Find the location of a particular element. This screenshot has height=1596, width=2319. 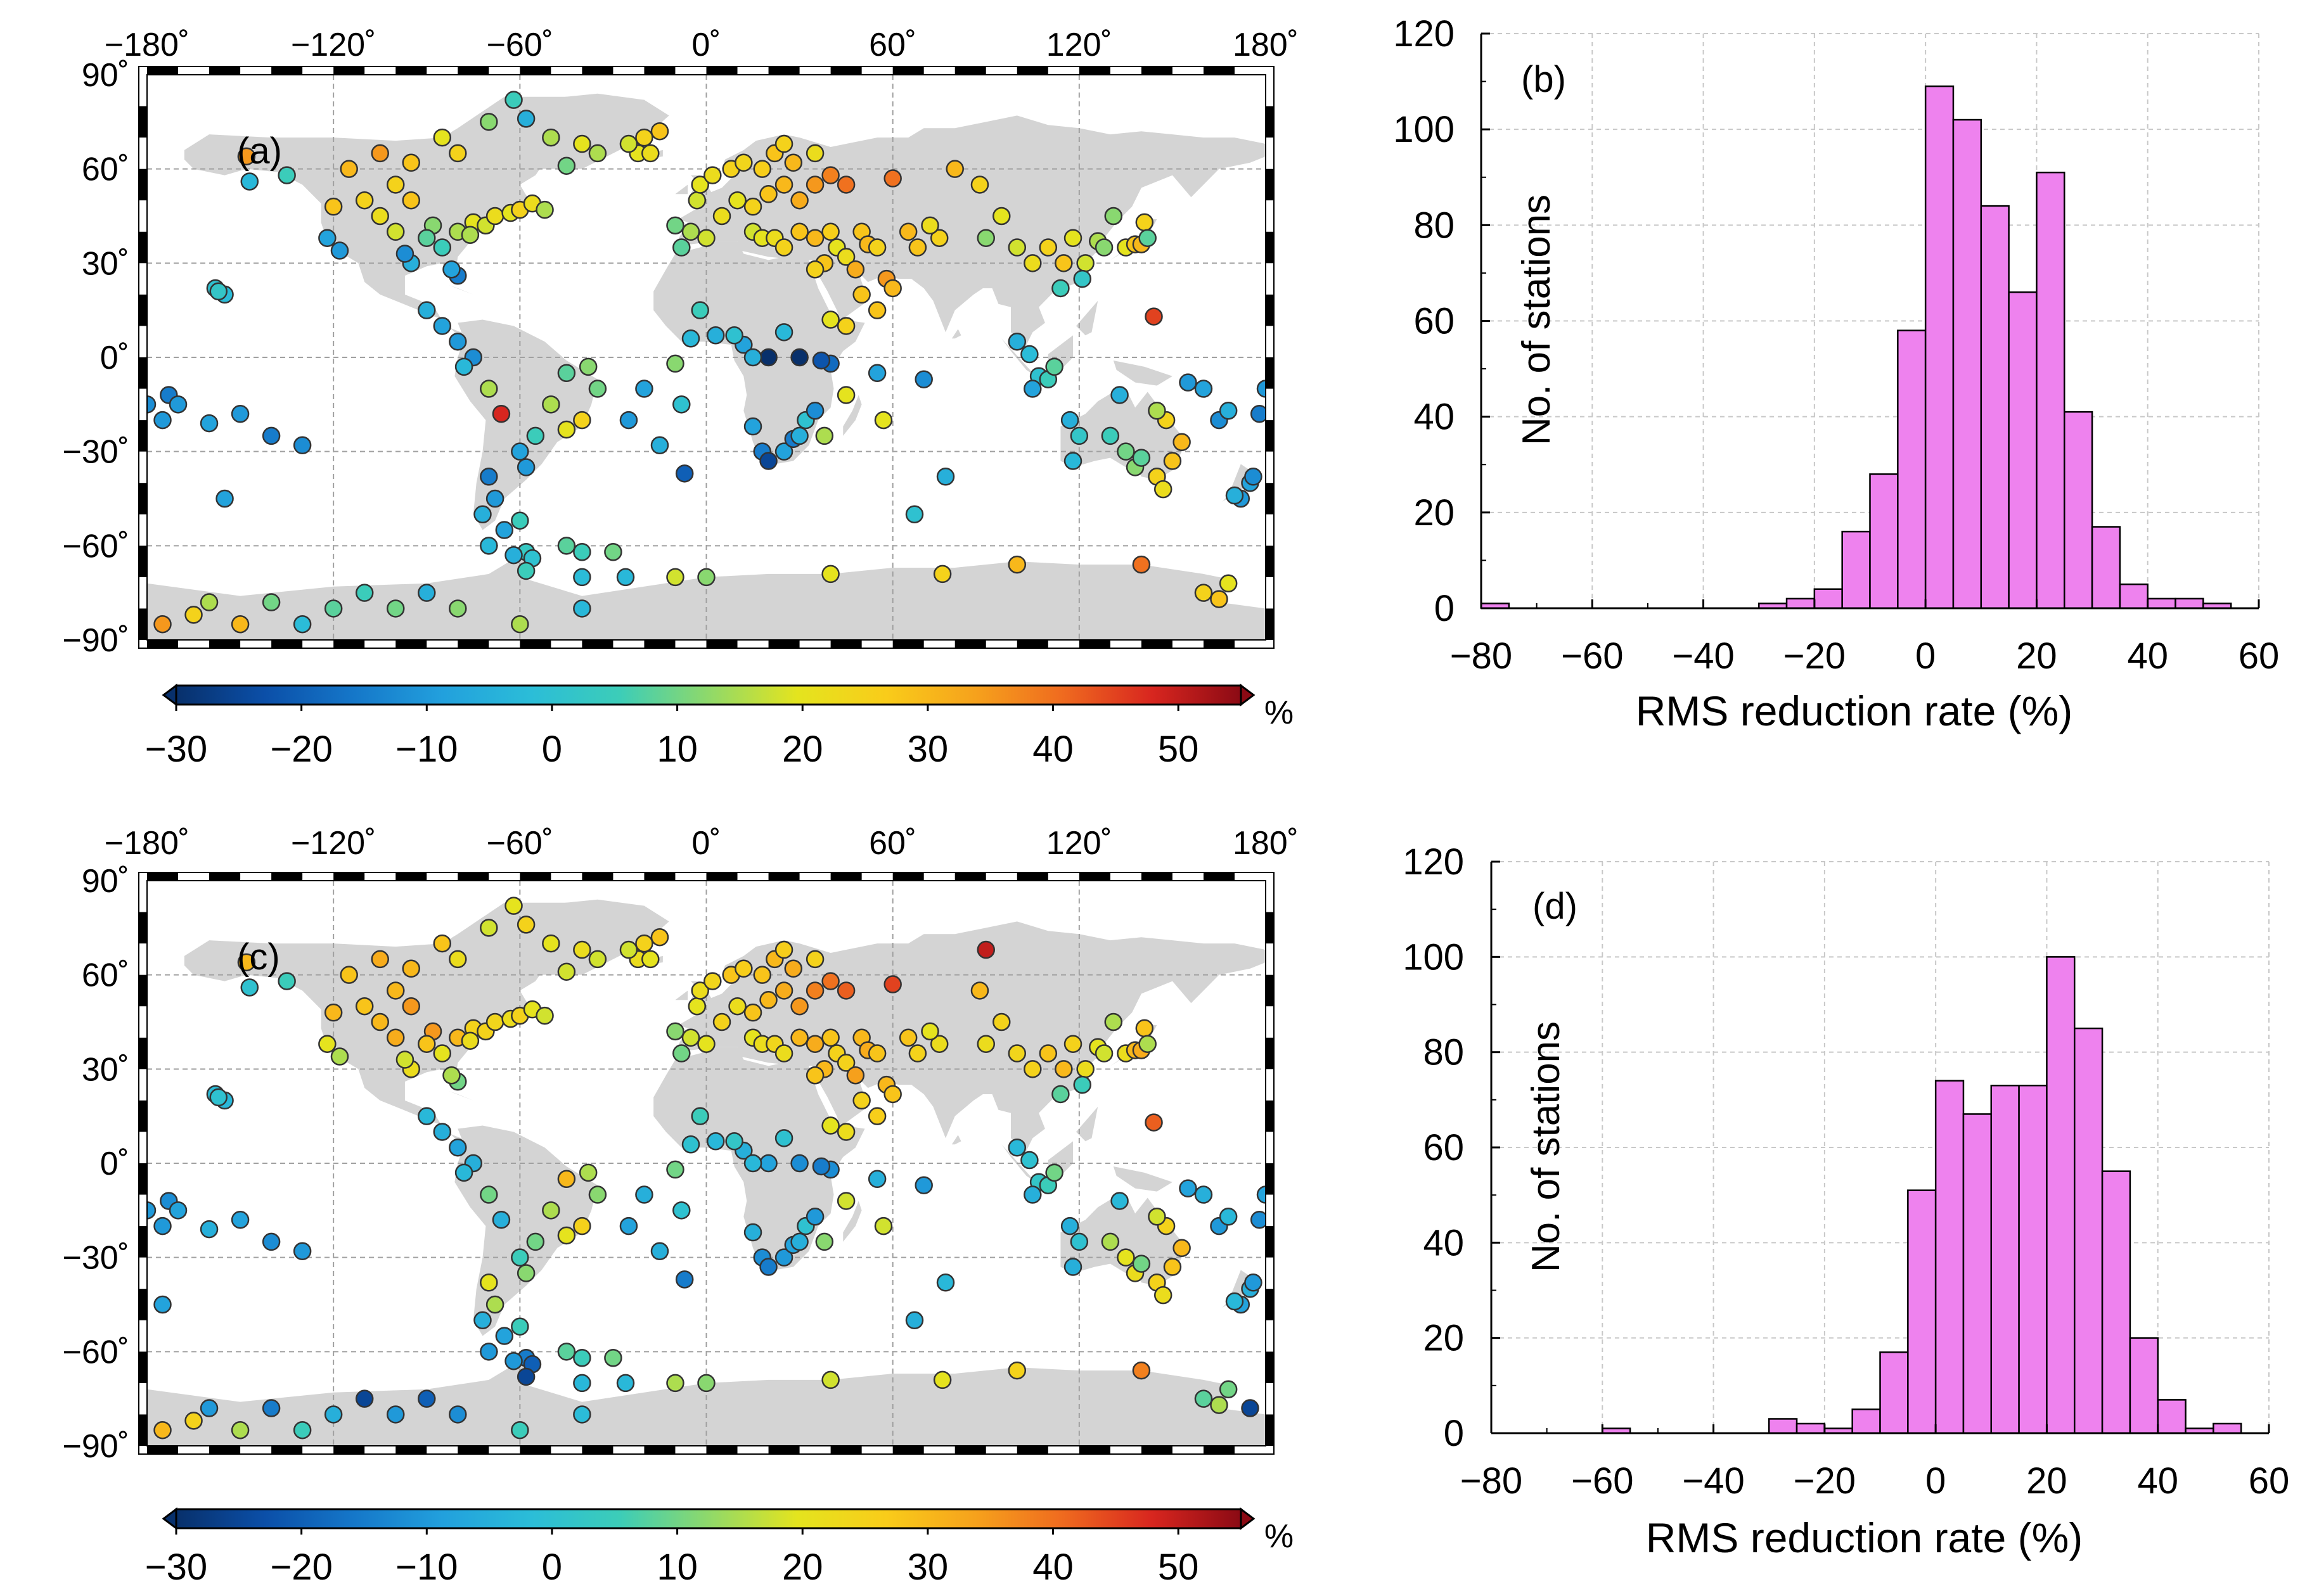

x-tick-label: 0 is located at coordinates (1935, 1481).